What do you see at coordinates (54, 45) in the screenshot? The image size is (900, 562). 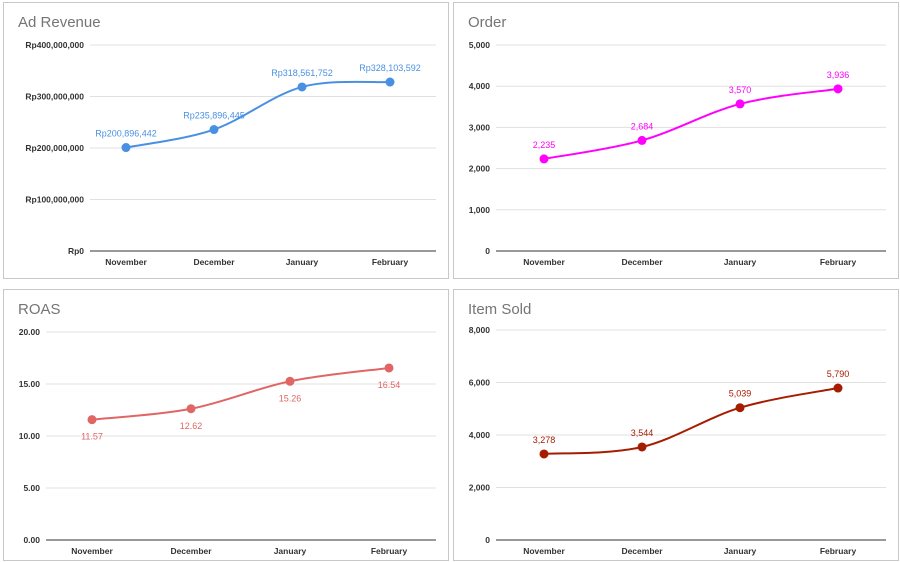 I see `y-tick-label: Rp400,000,000` at bounding box center [54, 45].